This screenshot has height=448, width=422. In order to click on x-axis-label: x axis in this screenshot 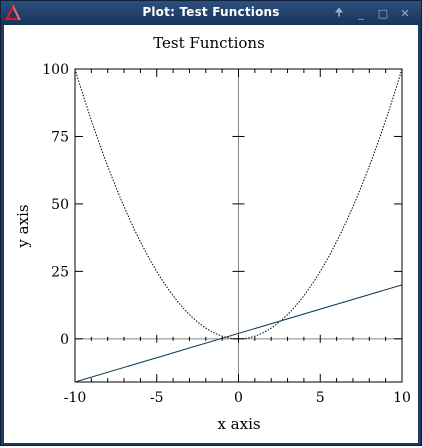, I will do `click(238, 424)`.